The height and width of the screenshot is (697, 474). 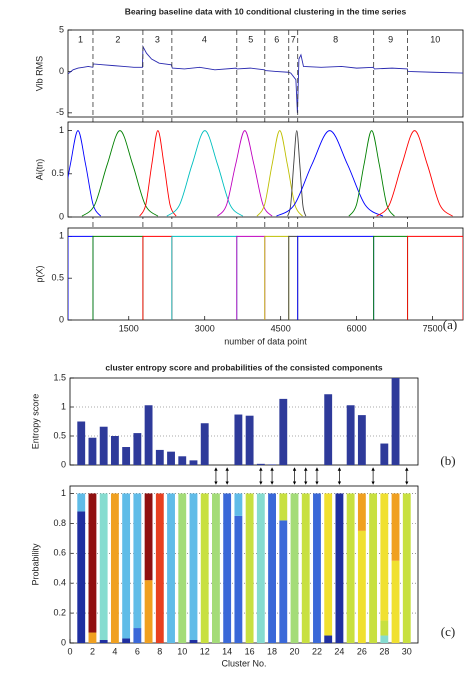 I want to click on panel-label: (a), so click(x=450, y=324).